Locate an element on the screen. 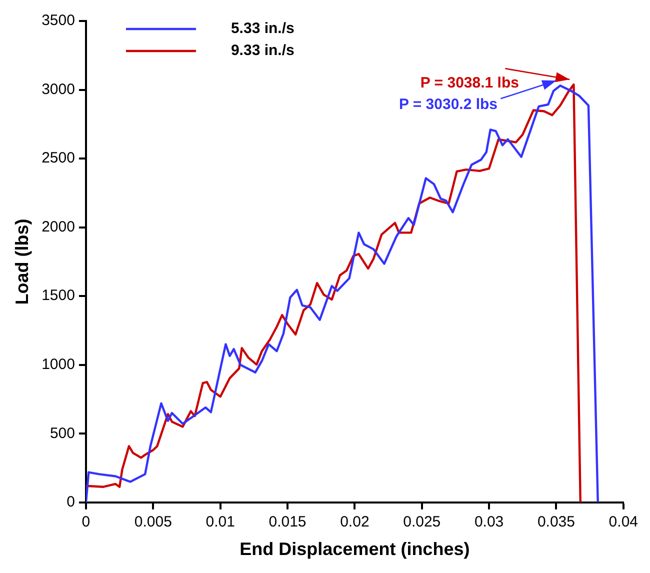 This screenshot has height=573, width=650. legend-label: 5.33 in./s is located at coordinates (262, 29).